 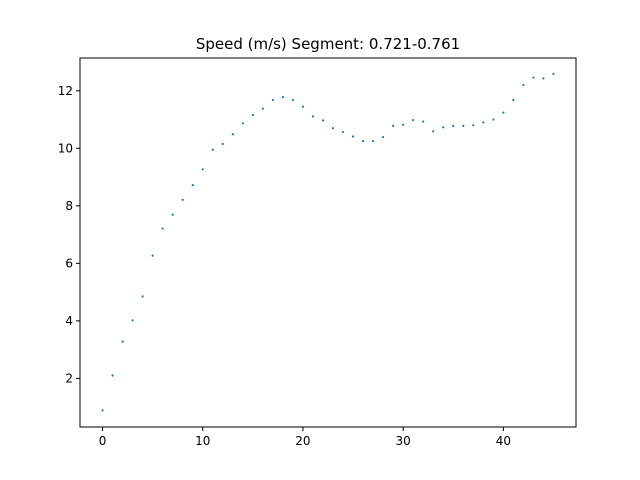 What do you see at coordinates (403, 441) in the screenshot?
I see `x-tick-label: 30` at bounding box center [403, 441].